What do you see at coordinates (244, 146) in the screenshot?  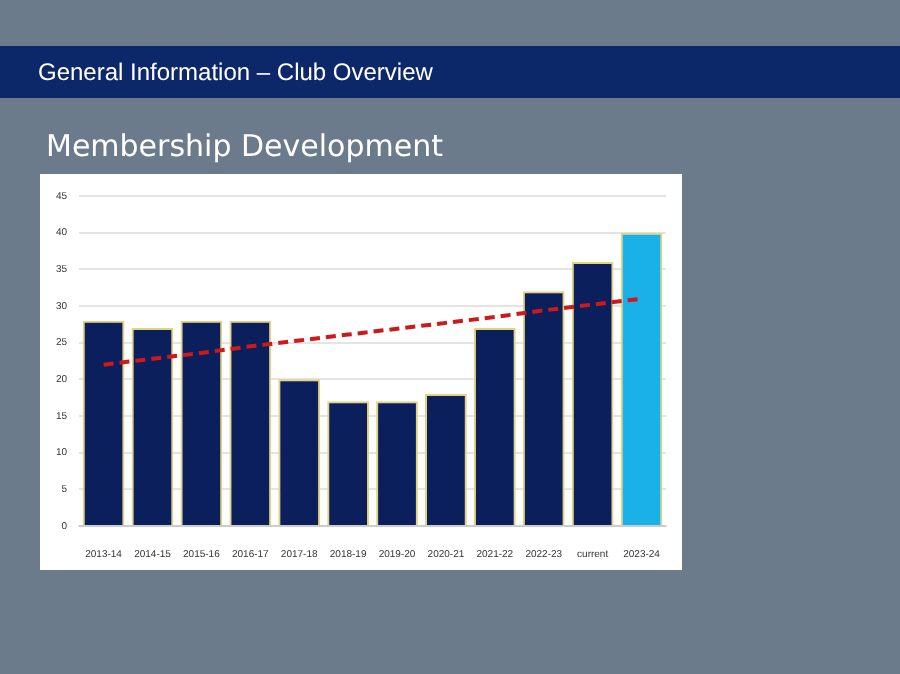 I see `chart-title: Membership Development` at bounding box center [244, 146].